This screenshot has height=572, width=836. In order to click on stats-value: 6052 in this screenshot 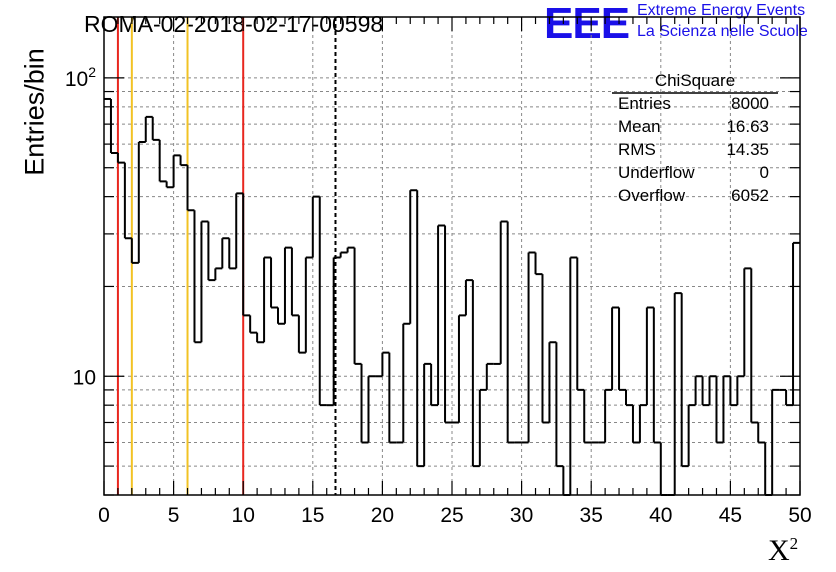, I will do `click(750, 195)`.